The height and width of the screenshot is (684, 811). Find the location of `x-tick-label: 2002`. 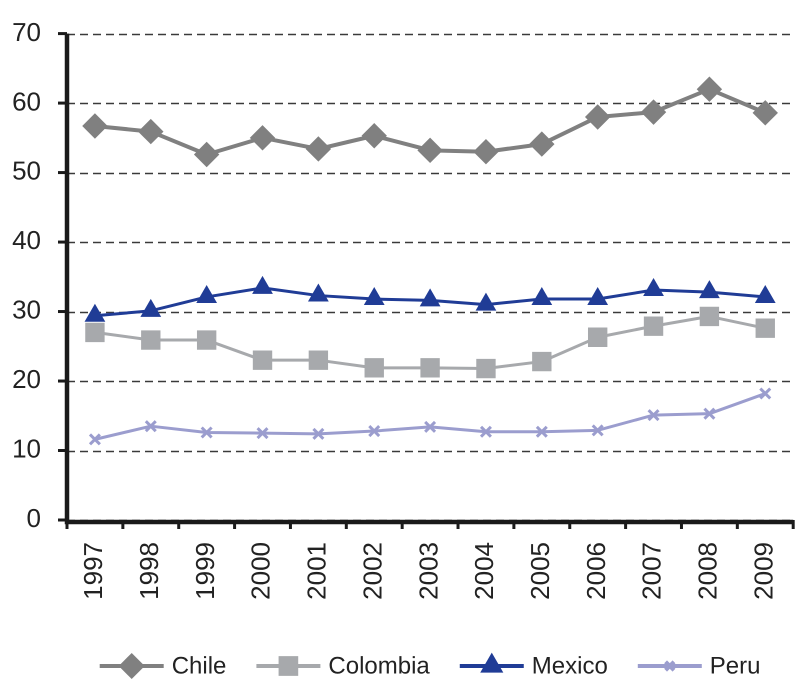

x-tick-label: 2002 is located at coordinates (372, 571).